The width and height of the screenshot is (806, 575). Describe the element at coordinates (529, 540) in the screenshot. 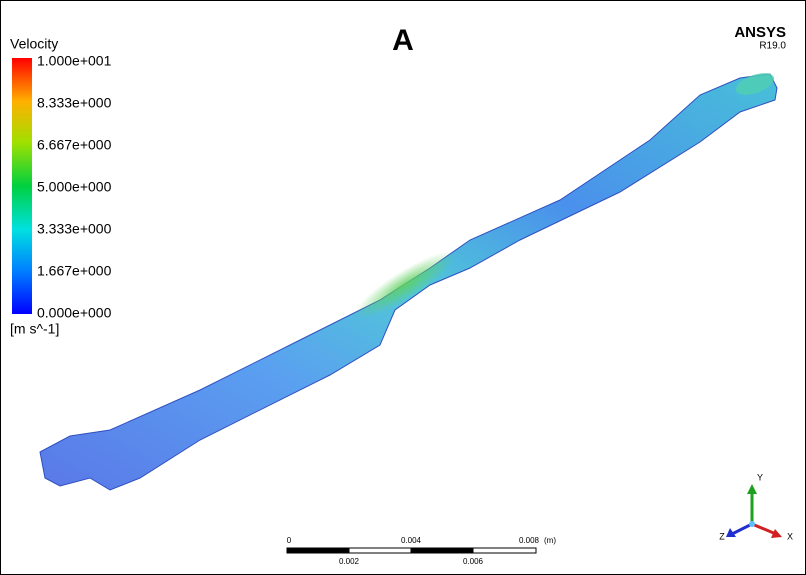

I see `scale-label: 0.008` at that location.